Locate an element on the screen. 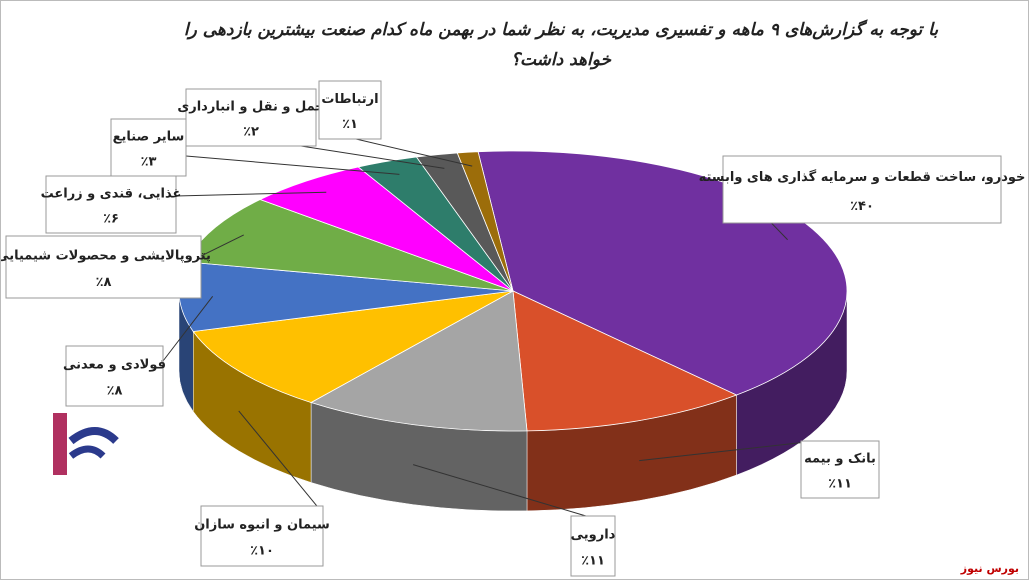 The height and width of the screenshot is (580, 1029). category-label: بانک و بیمه is located at coordinates (840, 459).